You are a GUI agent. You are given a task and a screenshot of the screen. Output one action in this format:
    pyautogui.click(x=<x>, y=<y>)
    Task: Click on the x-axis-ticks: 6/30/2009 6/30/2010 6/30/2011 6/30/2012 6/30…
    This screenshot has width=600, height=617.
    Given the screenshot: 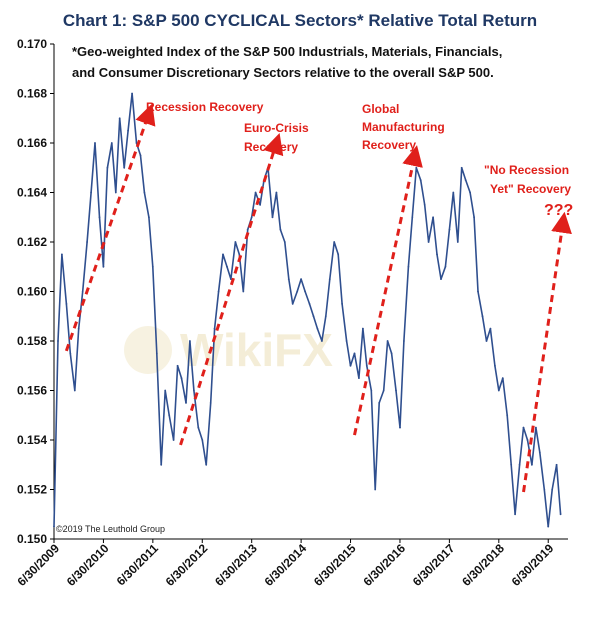 What is the action you would take?
    pyautogui.click(x=285, y=564)
    